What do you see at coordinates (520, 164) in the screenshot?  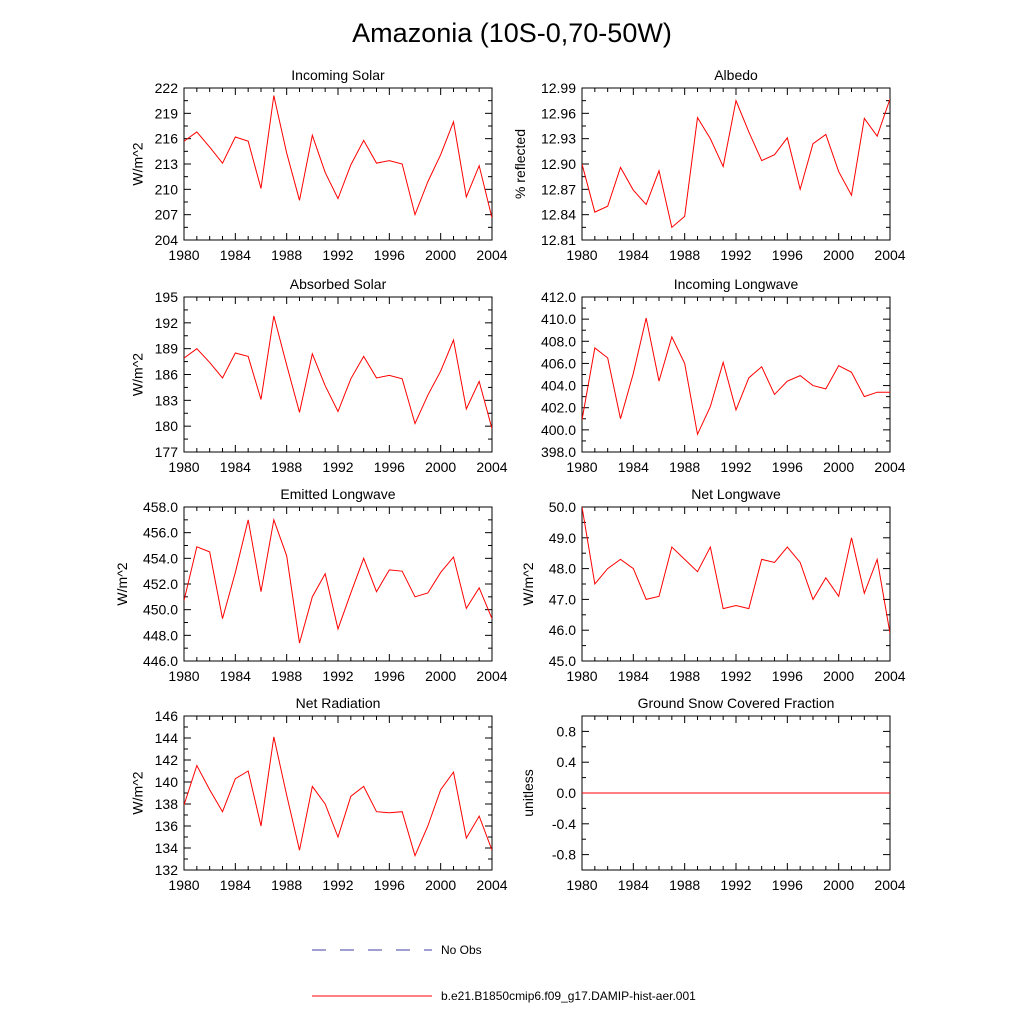 I see `y-axis-label: % reflected` at bounding box center [520, 164].